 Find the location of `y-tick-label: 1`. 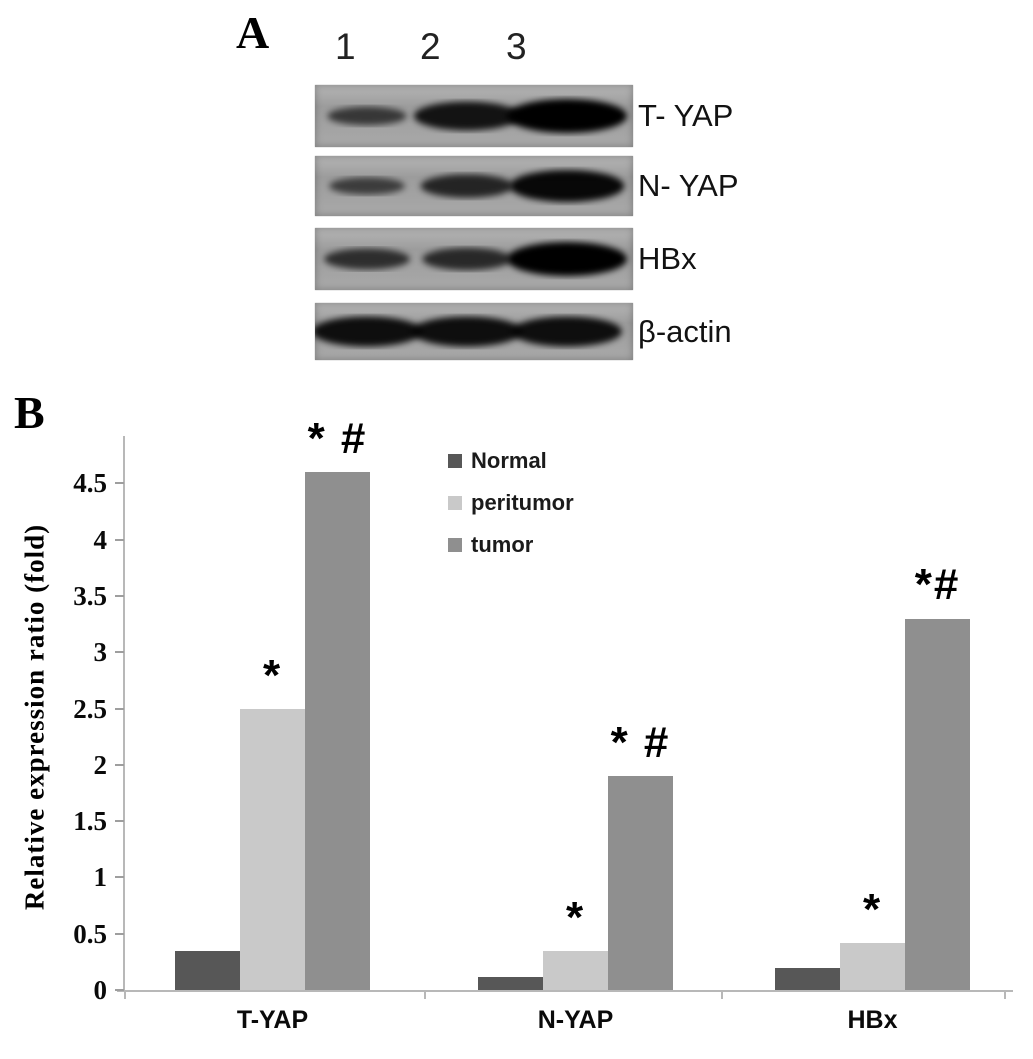

y-tick-label: 1 is located at coordinates (100, 877).